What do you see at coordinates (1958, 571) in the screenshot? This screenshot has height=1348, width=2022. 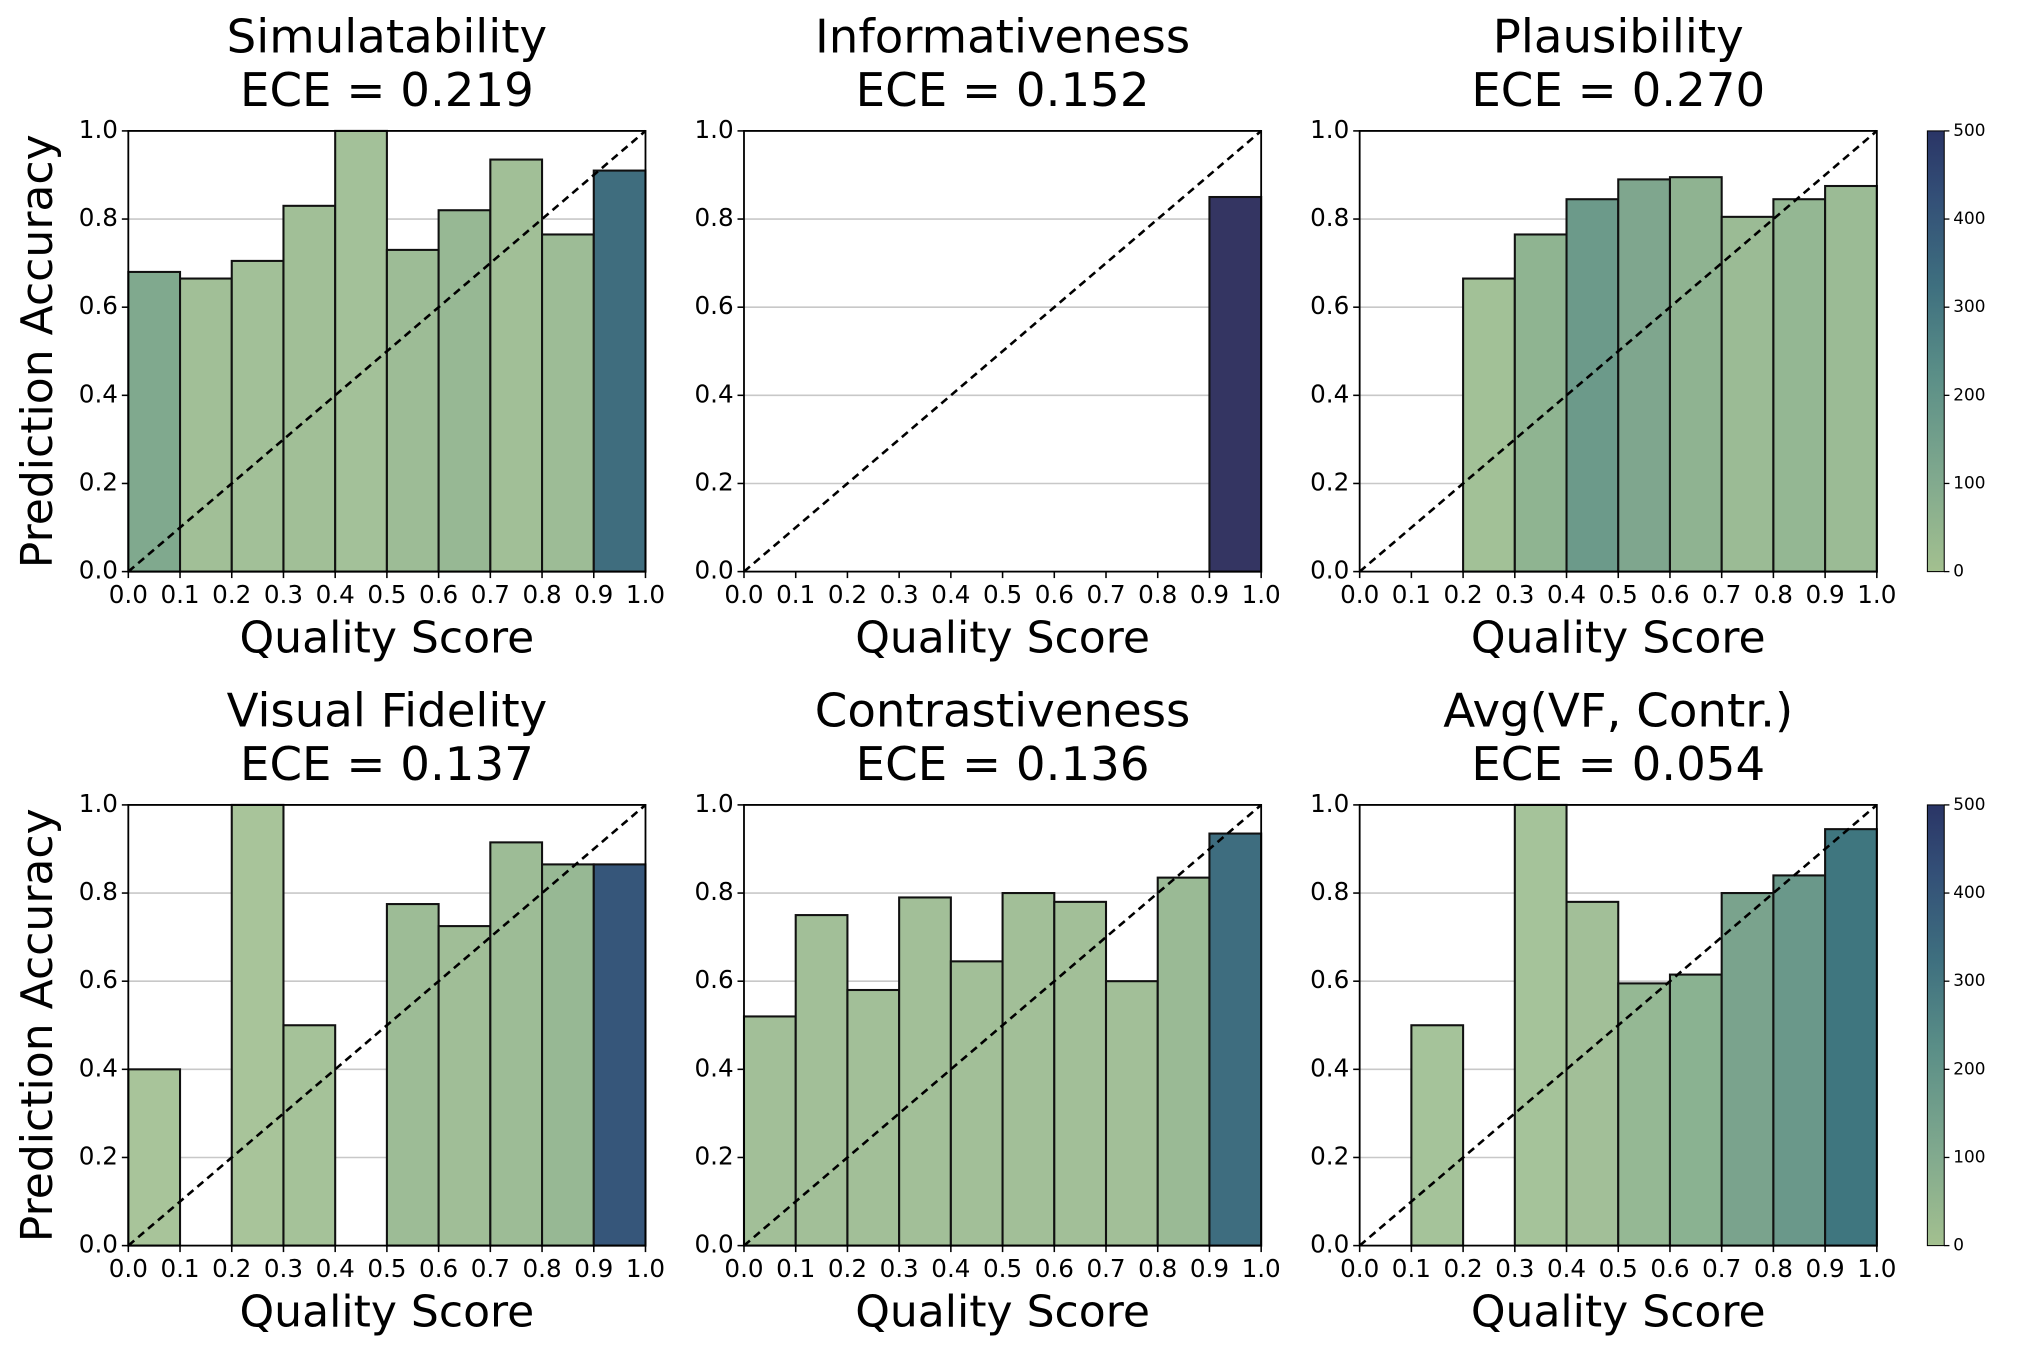 I see `colorbar-tick-label: 0` at bounding box center [1958, 571].